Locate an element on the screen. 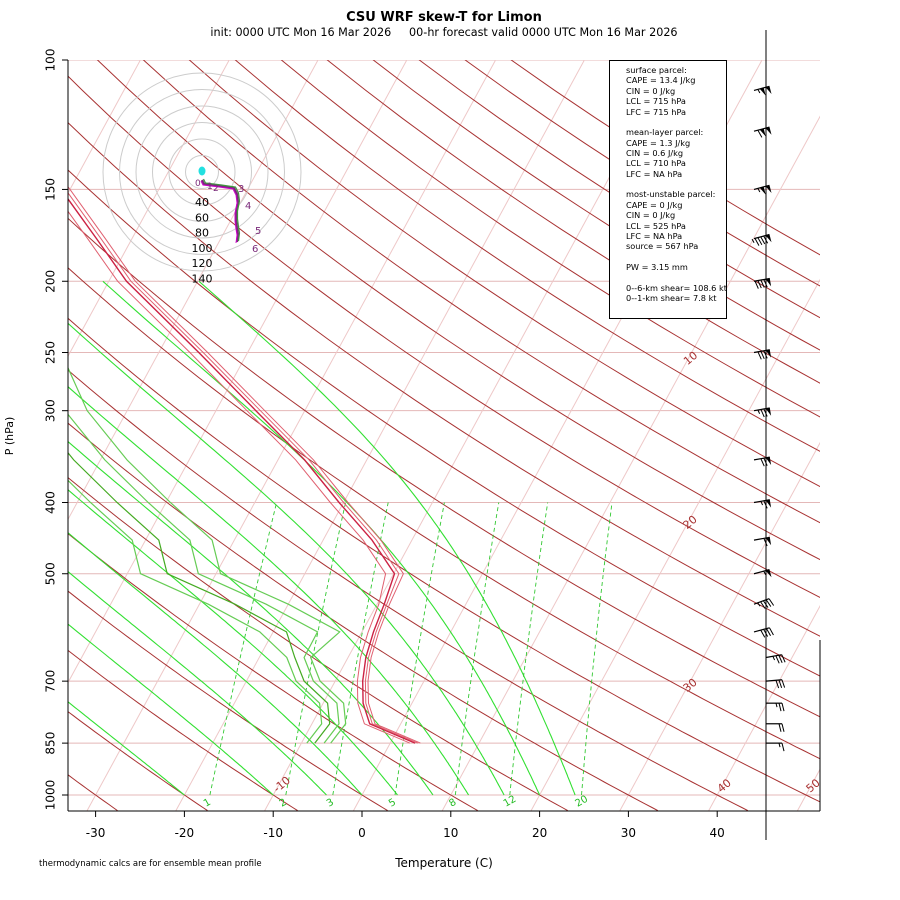  mixing-ratio-label: 3 is located at coordinates (330, 803).